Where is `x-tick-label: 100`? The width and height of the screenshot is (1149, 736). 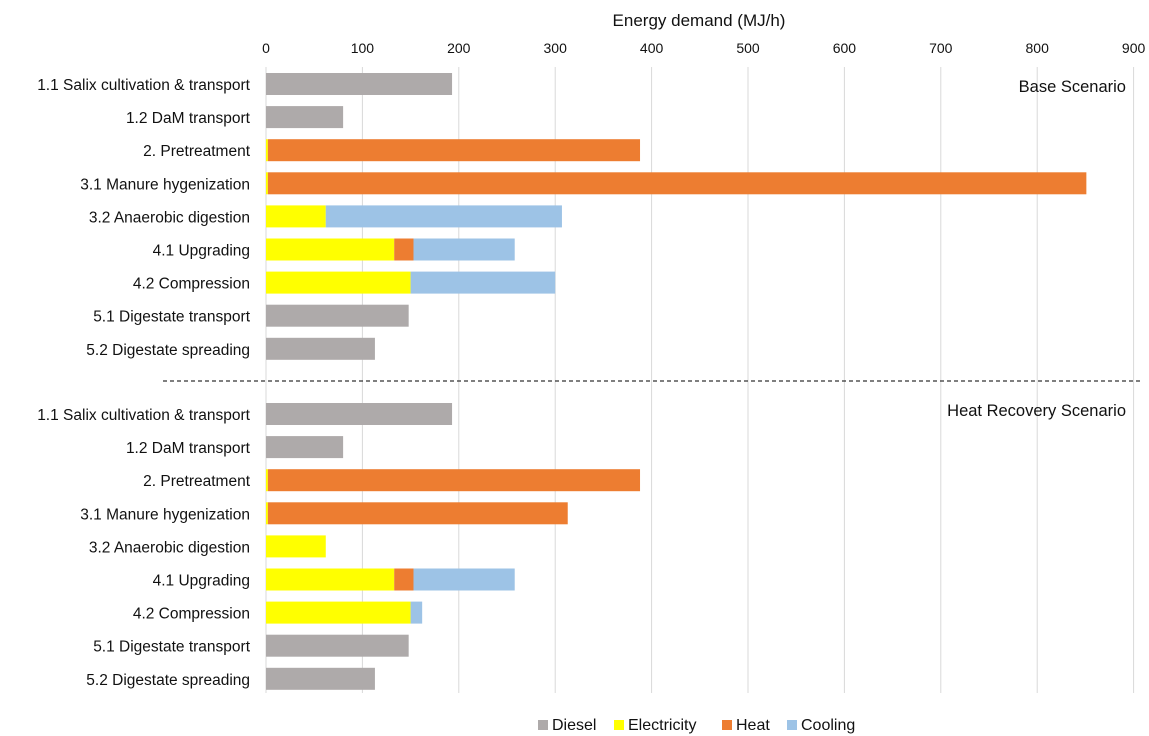 x-tick-label: 100 is located at coordinates (363, 48).